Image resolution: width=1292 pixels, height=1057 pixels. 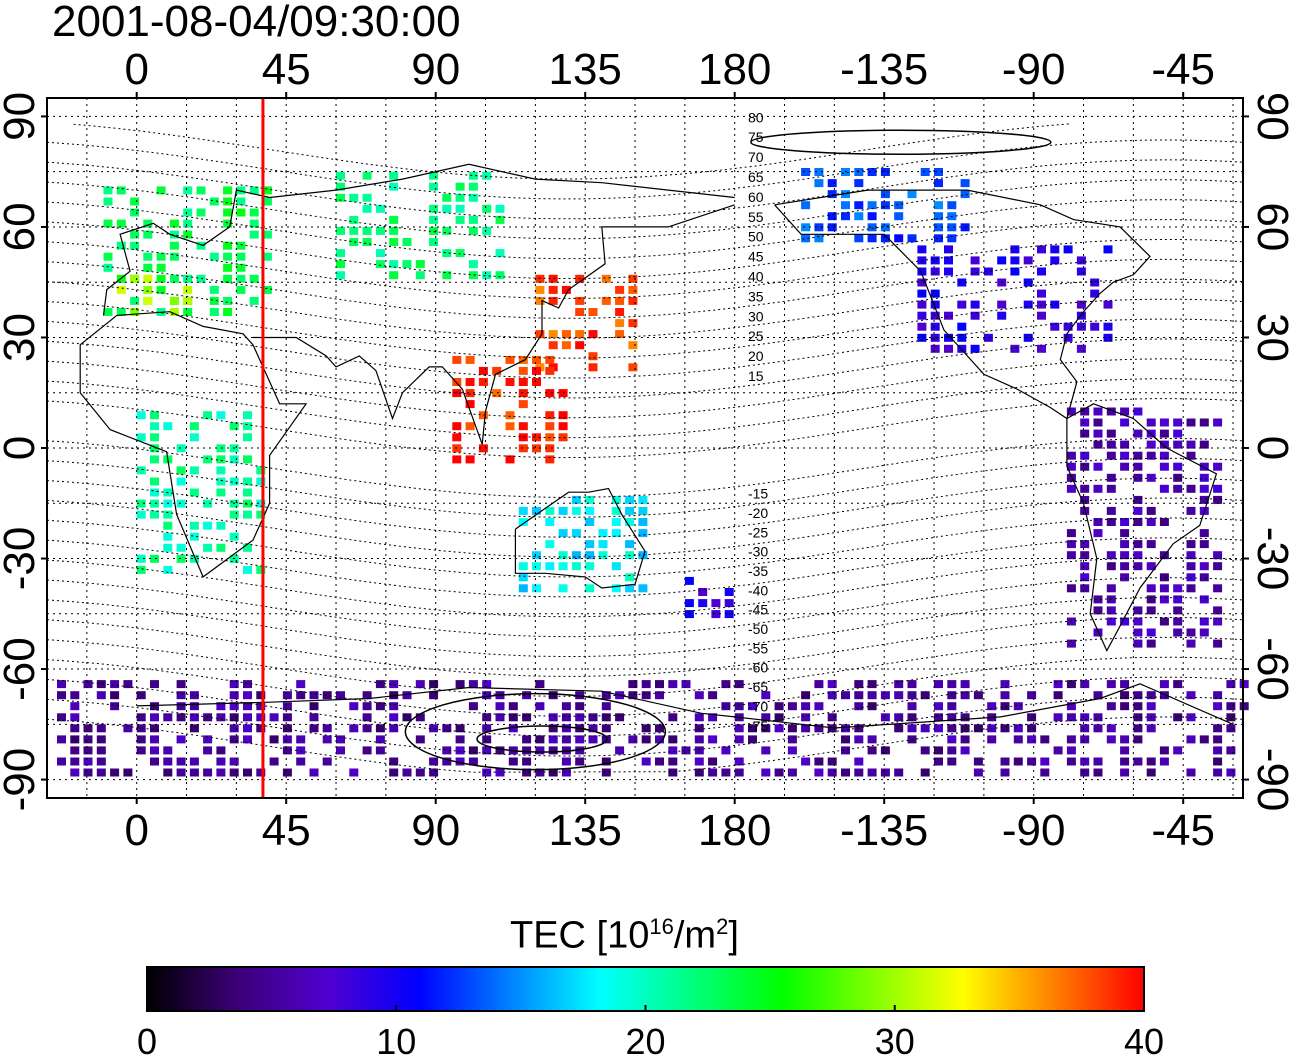 What do you see at coordinates (722, 926) in the screenshot?
I see `colorbar-label-unit-exponent: 2` at bounding box center [722, 926].